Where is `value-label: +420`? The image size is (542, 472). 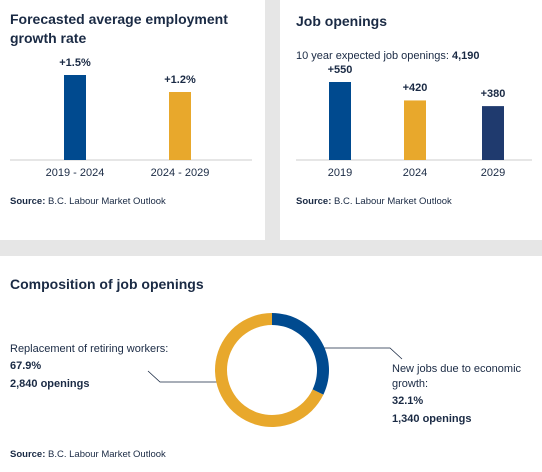 value-label: +420 is located at coordinates (415, 88).